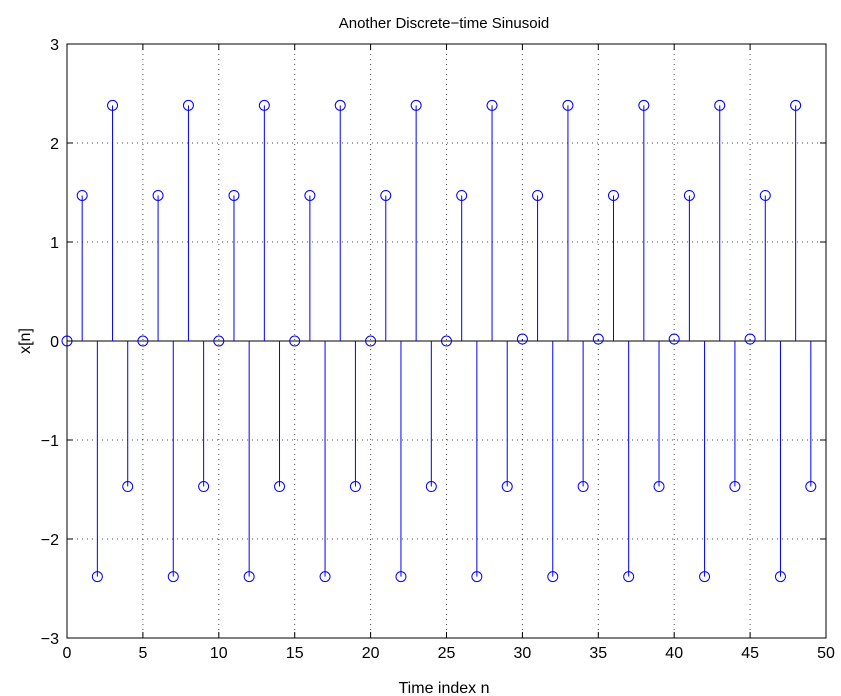 Image resolution: width=841 pixels, height=696 pixels. I want to click on x-tick-label: 40, so click(674, 653).